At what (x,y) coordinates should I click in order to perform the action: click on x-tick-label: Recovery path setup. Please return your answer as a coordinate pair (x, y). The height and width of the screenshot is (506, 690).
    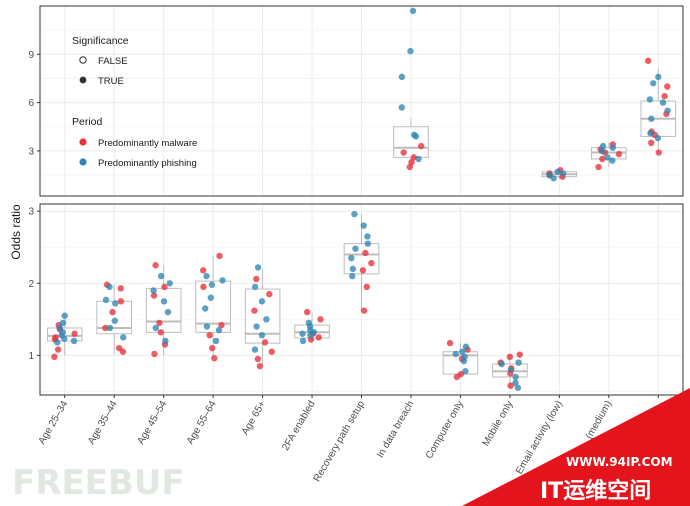
    Looking at the image, I should click on (340, 441).